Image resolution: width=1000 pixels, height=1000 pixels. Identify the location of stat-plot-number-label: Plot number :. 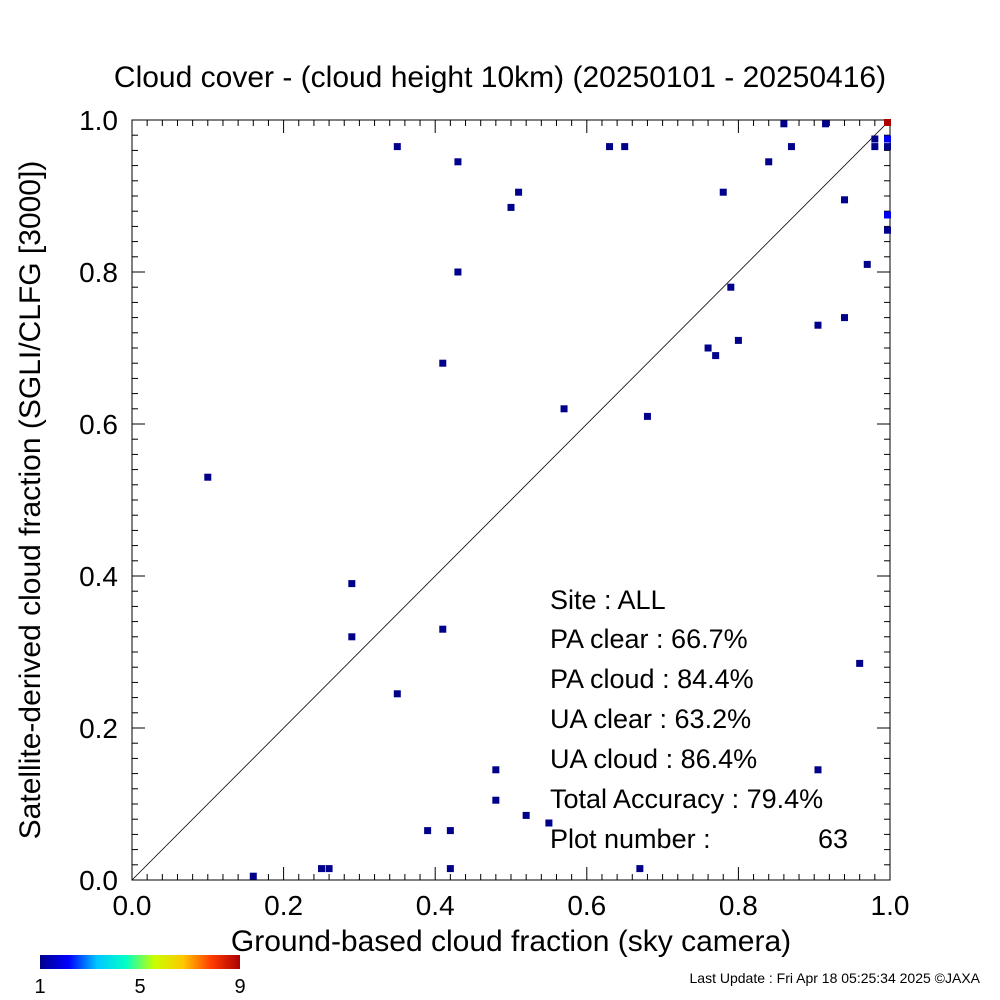
(630, 839).